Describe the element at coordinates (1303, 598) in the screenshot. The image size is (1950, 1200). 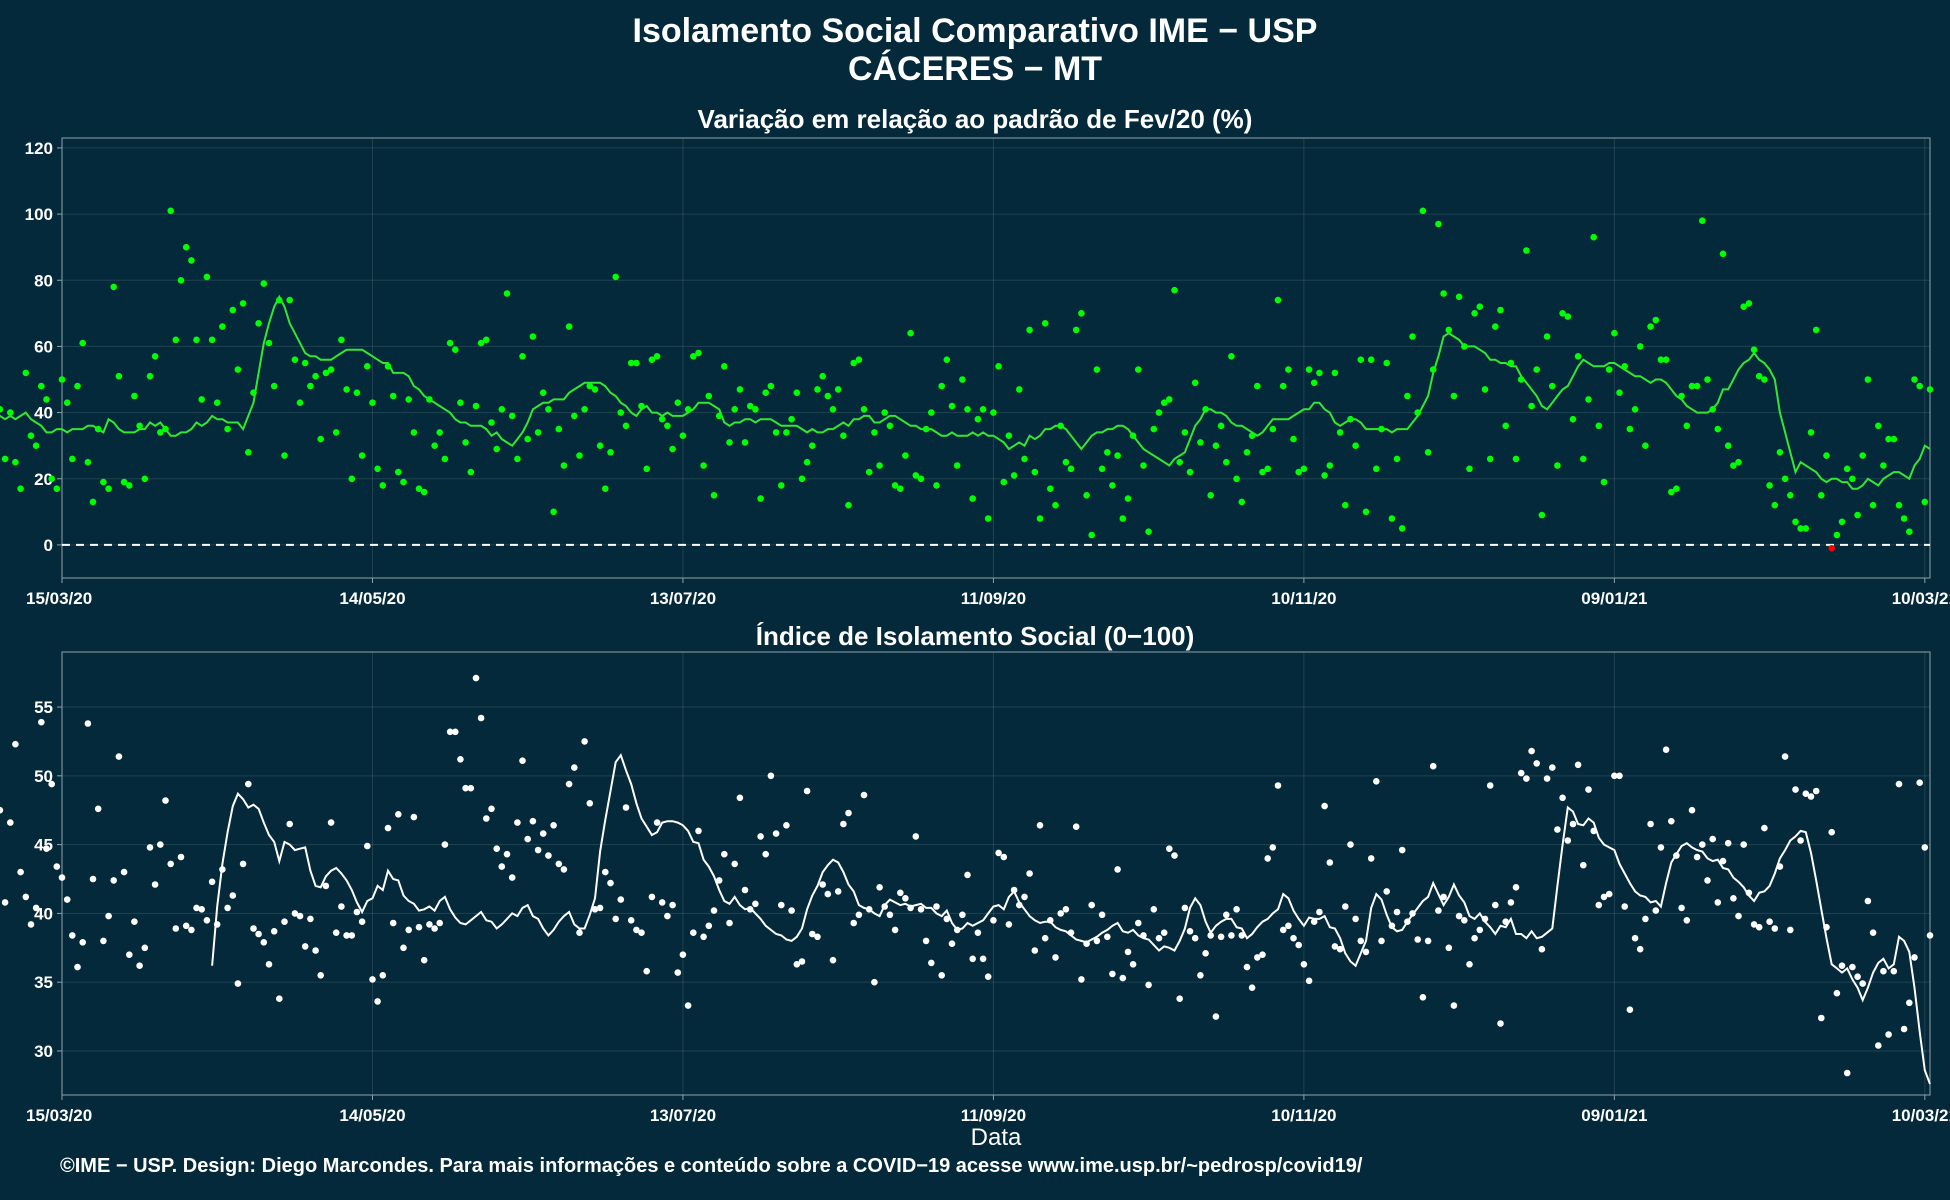
I see `x-tick-label: 10/11/20` at that location.